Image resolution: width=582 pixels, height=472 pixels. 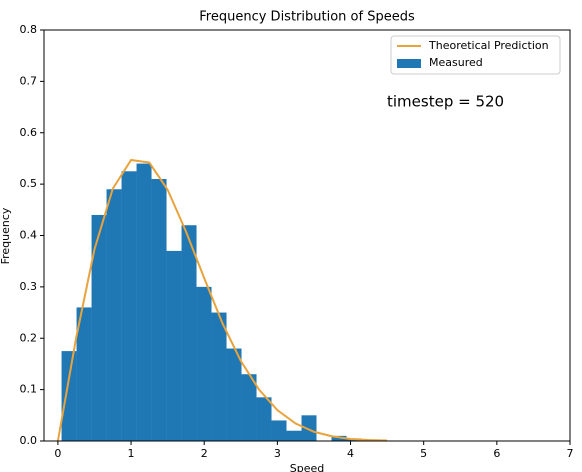 What do you see at coordinates (570, 453) in the screenshot?
I see `x-tick-label: 7` at bounding box center [570, 453].